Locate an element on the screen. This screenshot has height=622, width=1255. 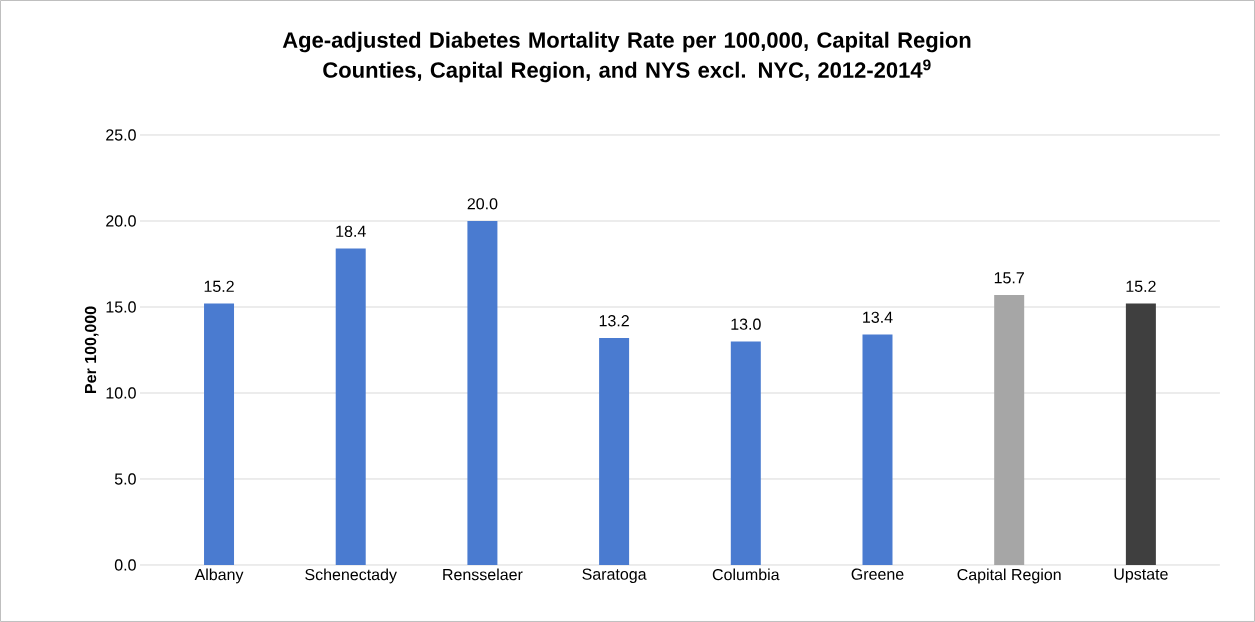
data-label: 15.7 is located at coordinates (1009, 278).